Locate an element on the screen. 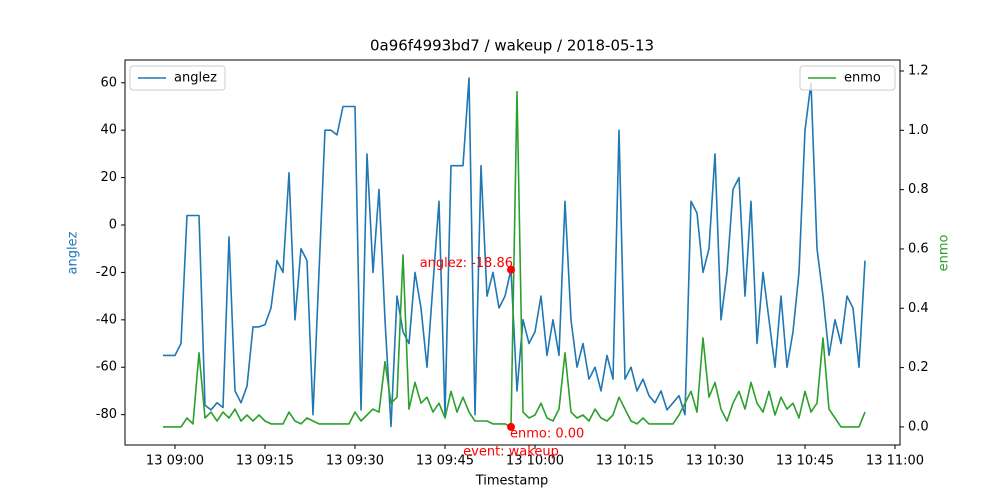  y2-tick-label: 0.6 is located at coordinates (918, 248).